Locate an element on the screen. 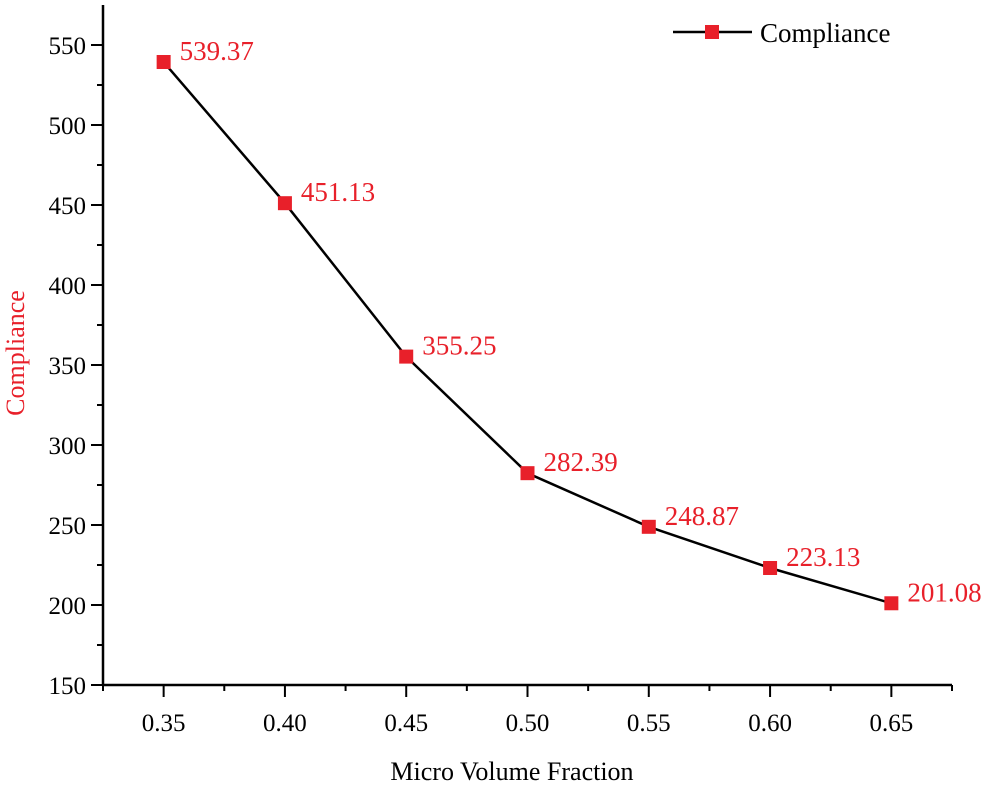 The width and height of the screenshot is (1000, 790). x-tick-label: 0.60 is located at coordinates (770, 723).